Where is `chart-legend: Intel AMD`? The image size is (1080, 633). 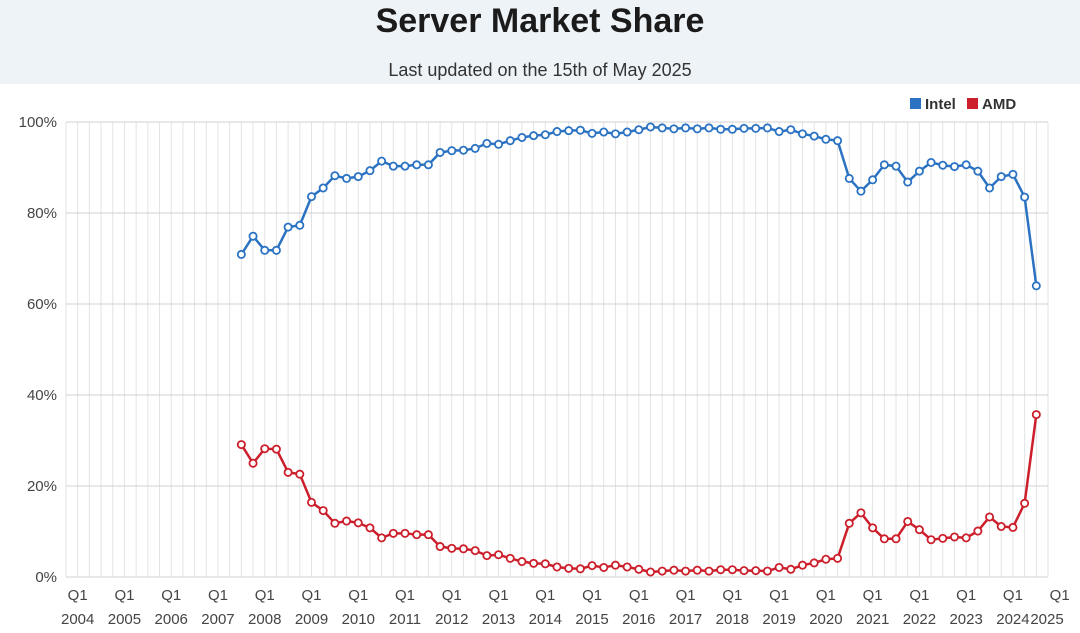 chart-legend: Intel AMD is located at coordinates (963, 104).